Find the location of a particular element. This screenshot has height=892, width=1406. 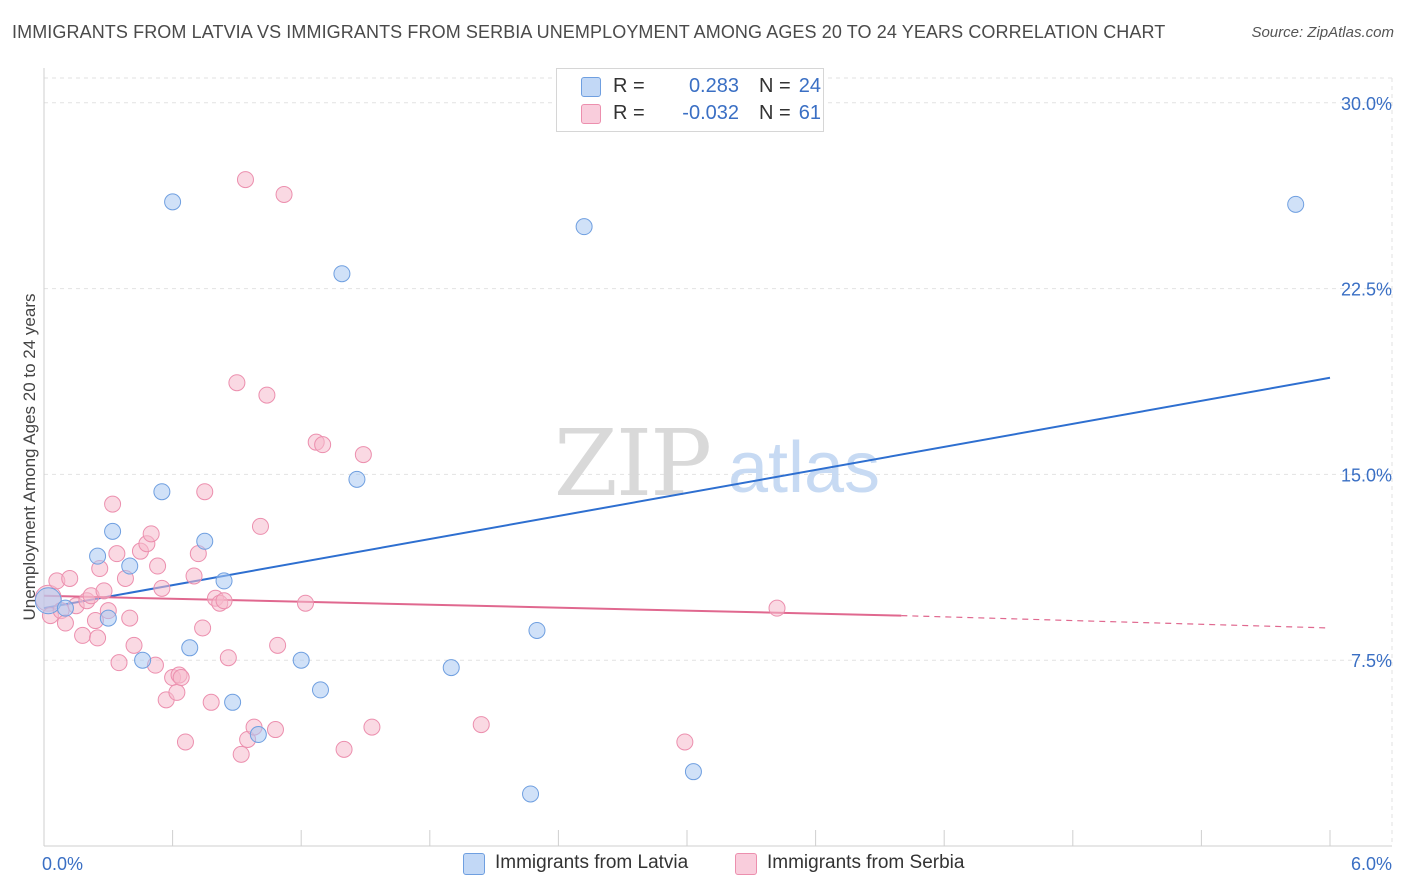

serbia-r-label: R = is located at coordinates (629, 113).